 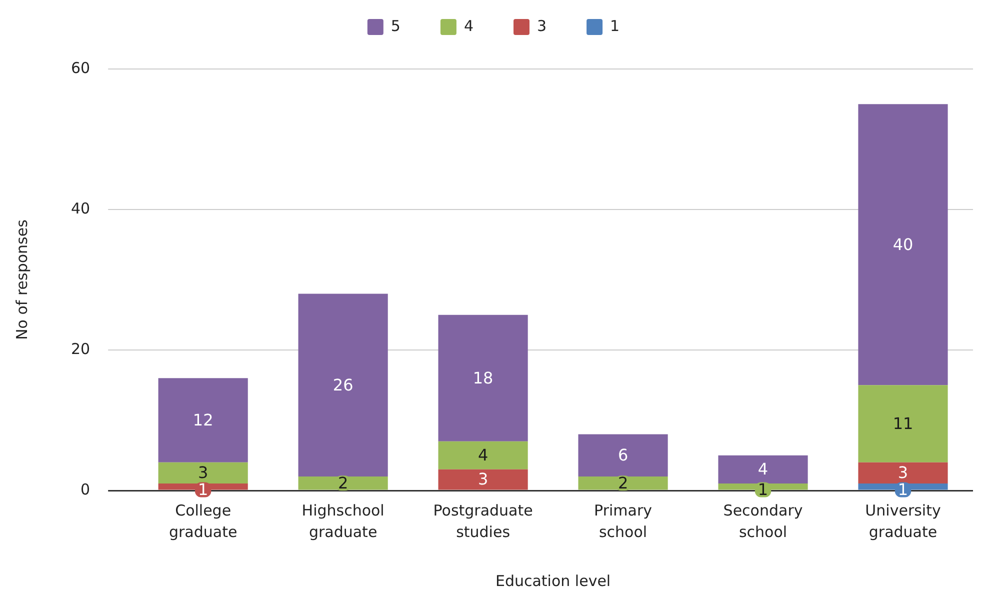 What do you see at coordinates (623, 521) in the screenshot?
I see `x-tick-label: Primary school` at bounding box center [623, 521].